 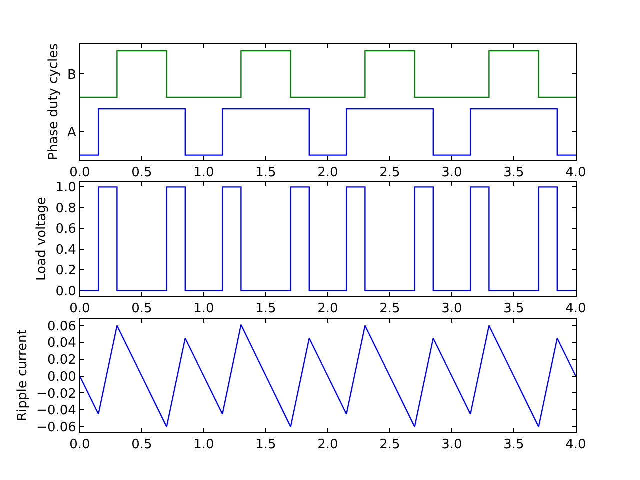 I want to click on y-axis-title: Load voltage, so click(x=42, y=239).